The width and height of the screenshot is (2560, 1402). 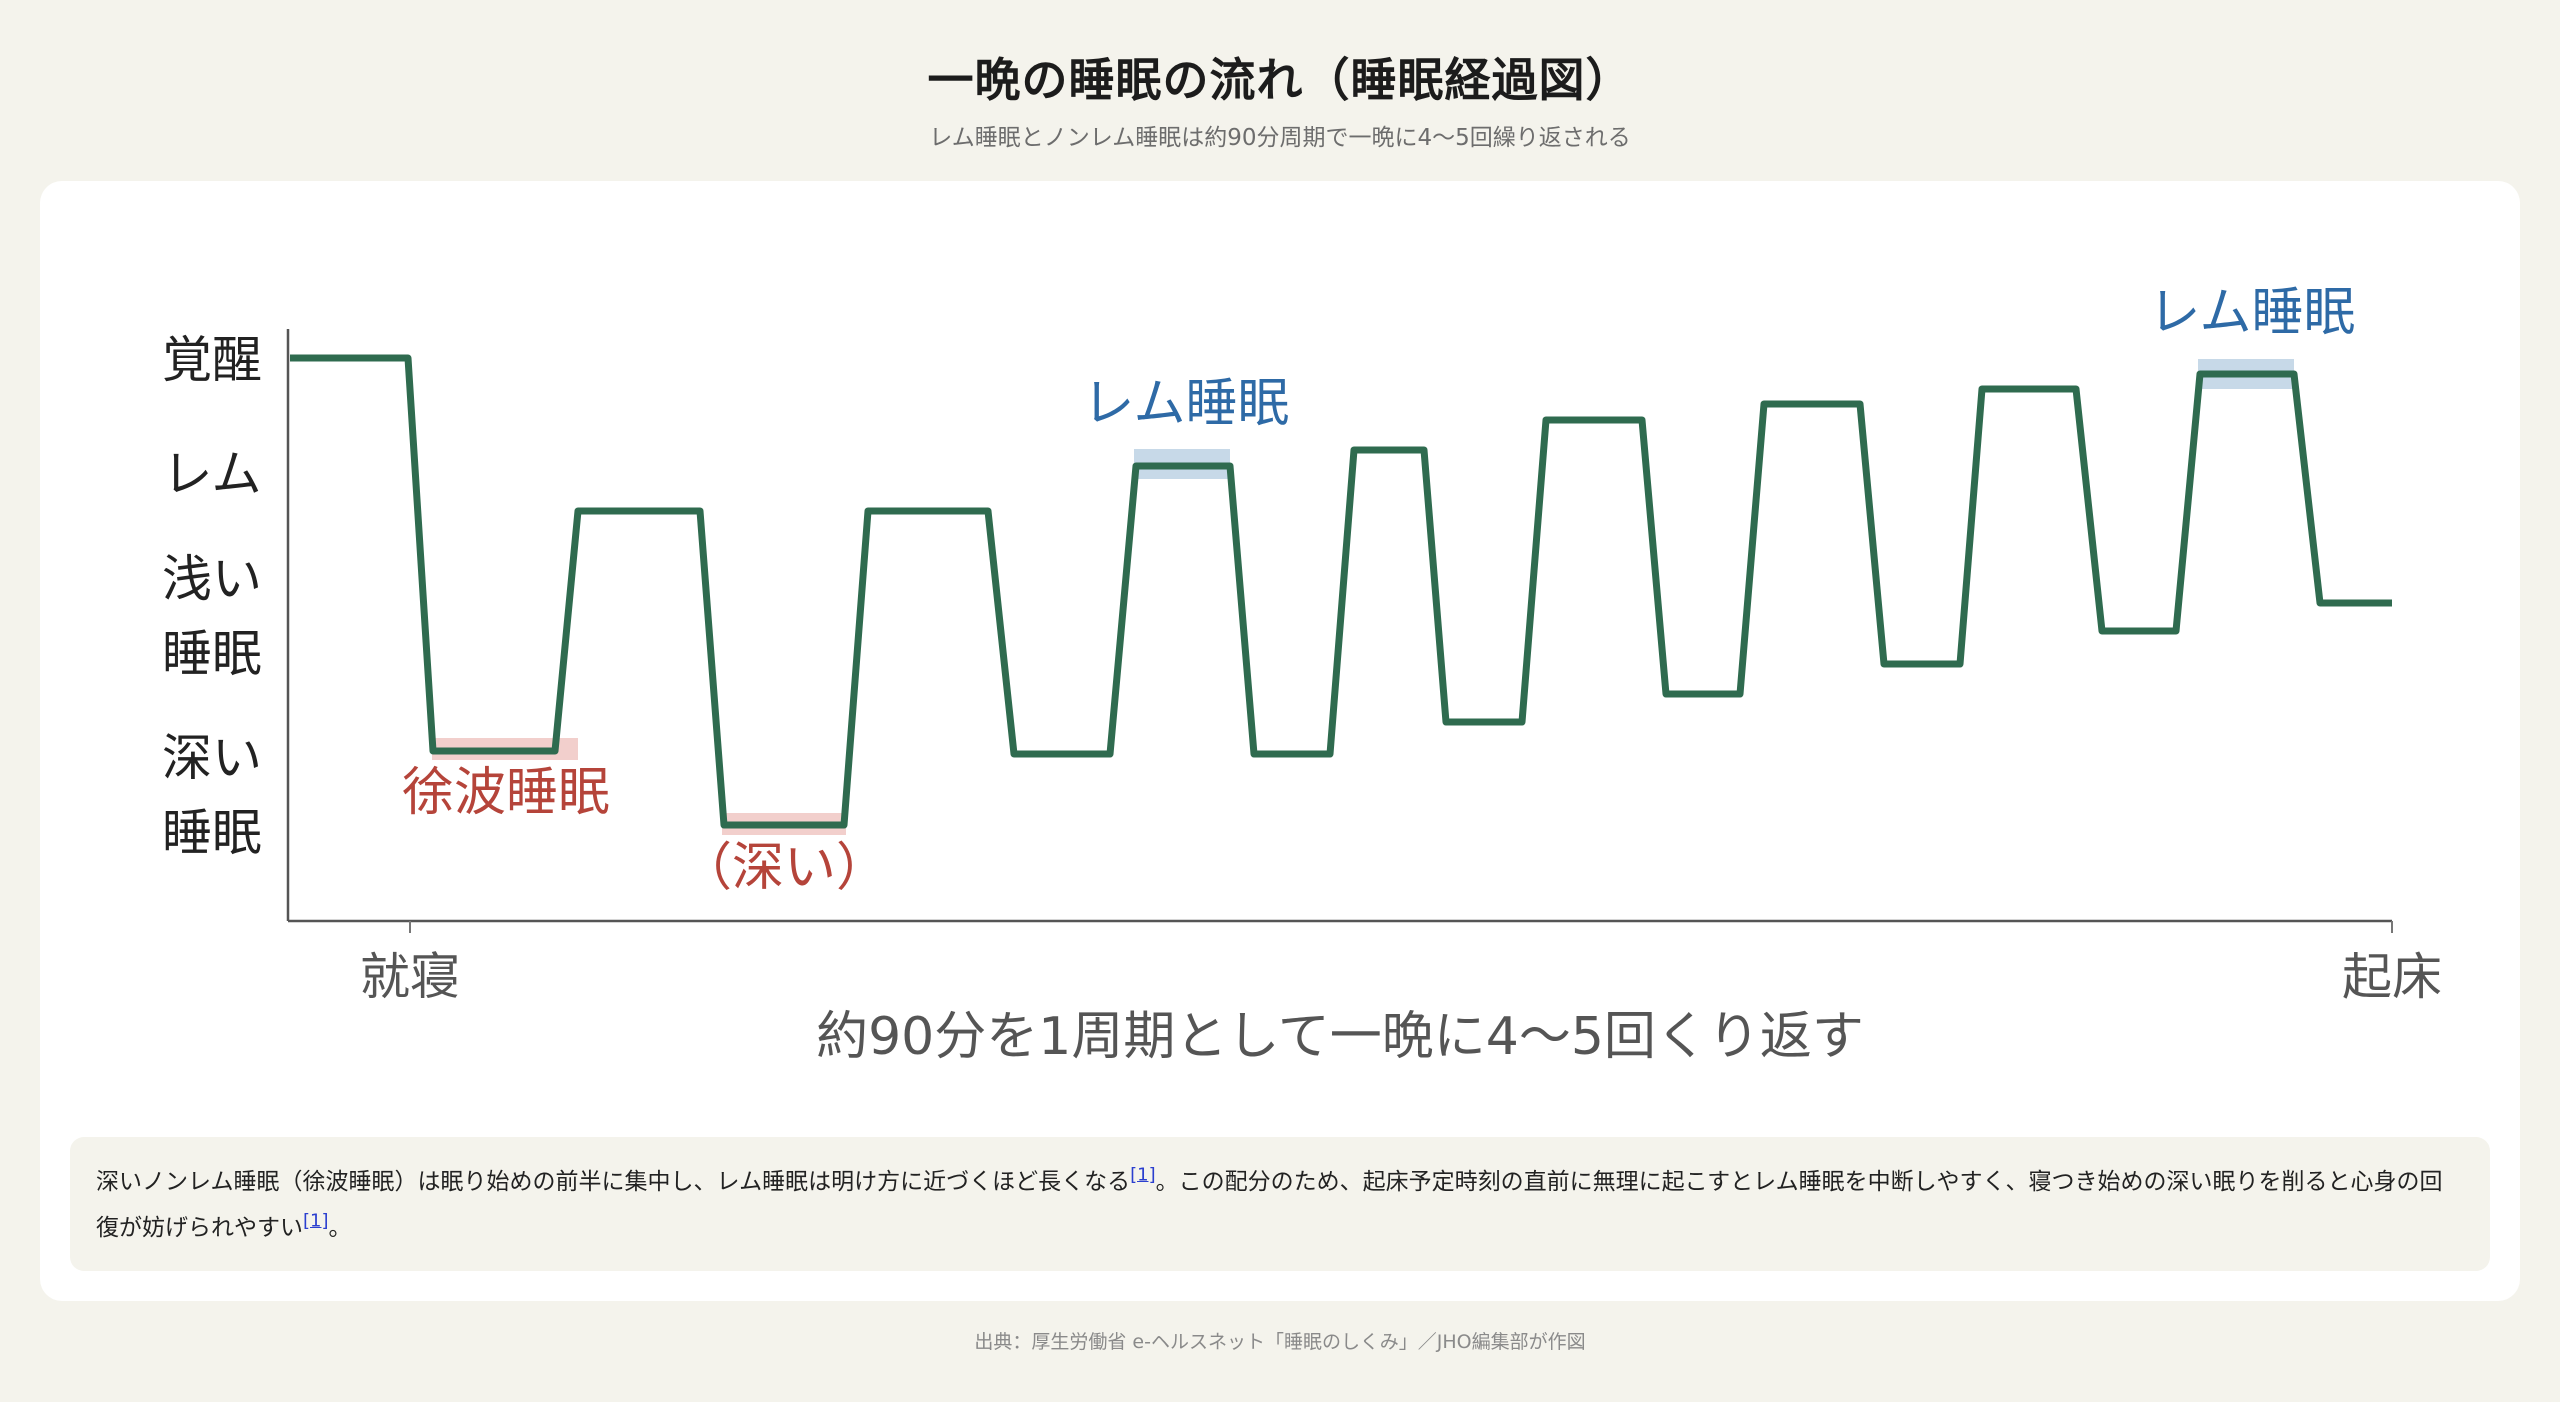 What do you see at coordinates (506, 793) in the screenshot?
I see `annotation-slow-wave: 徐波睡眠` at bounding box center [506, 793].